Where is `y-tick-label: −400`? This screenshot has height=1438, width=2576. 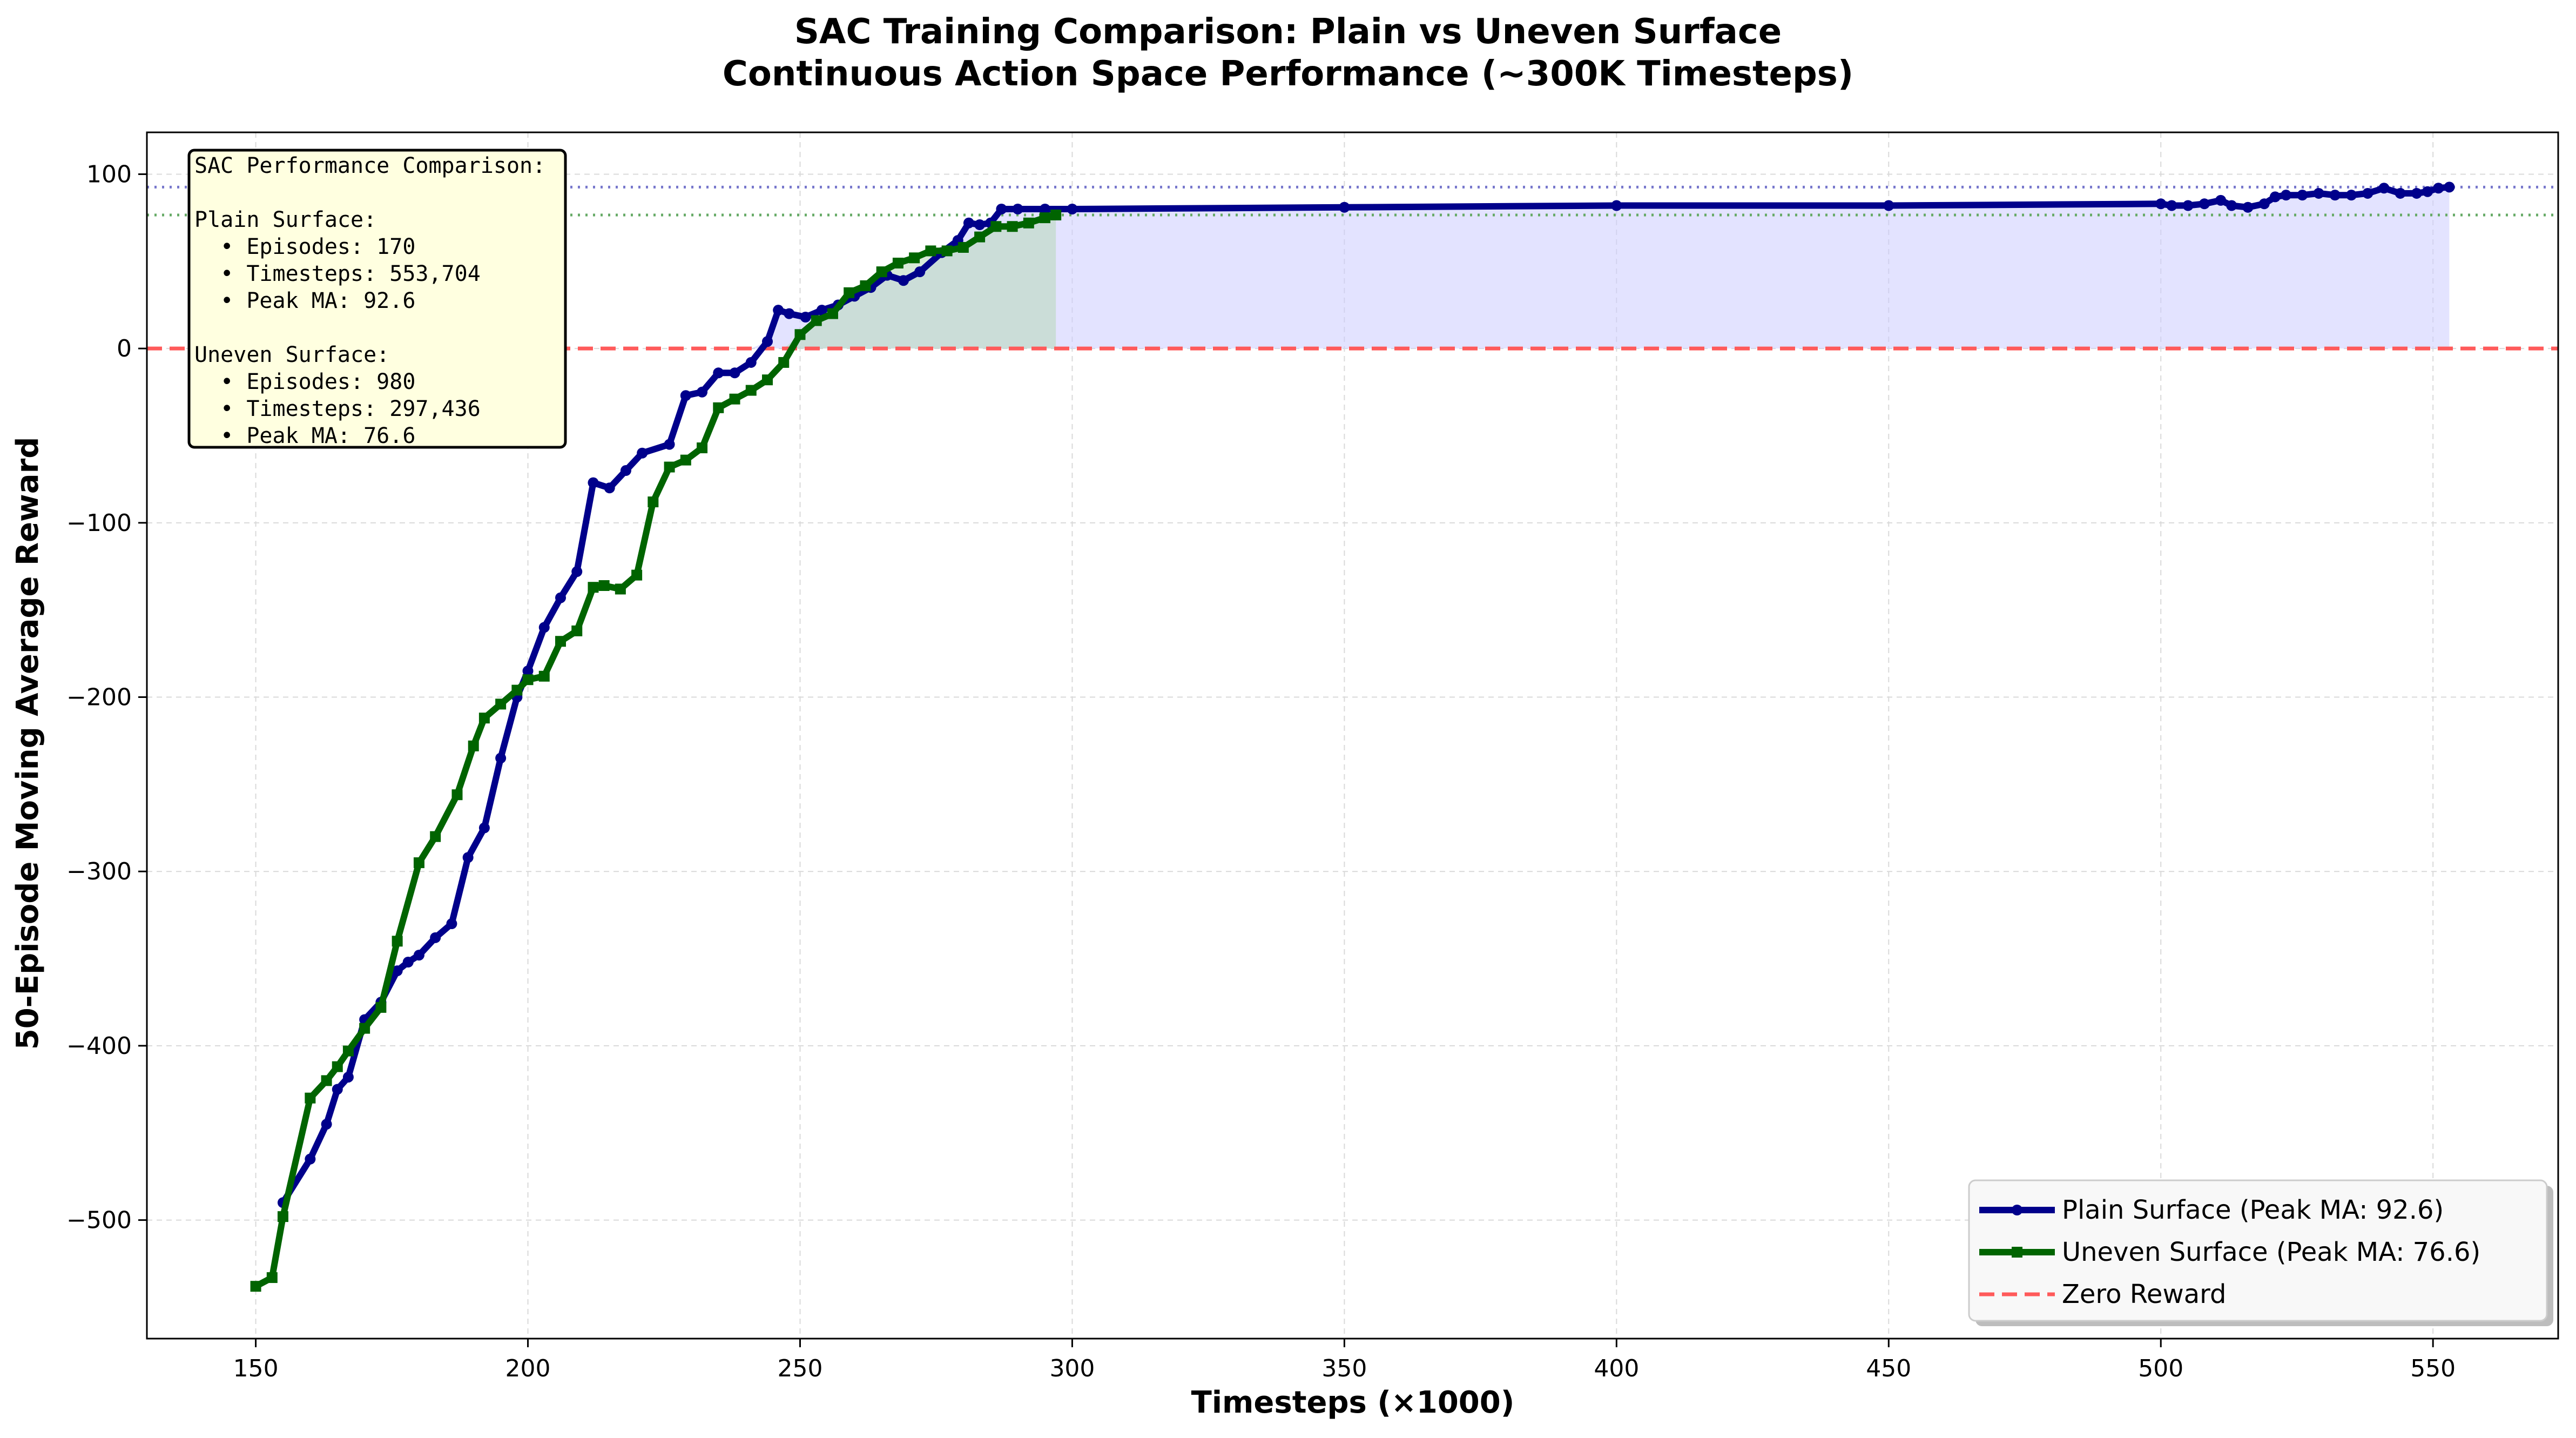 y-tick-label: −400 is located at coordinates (99, 1046).